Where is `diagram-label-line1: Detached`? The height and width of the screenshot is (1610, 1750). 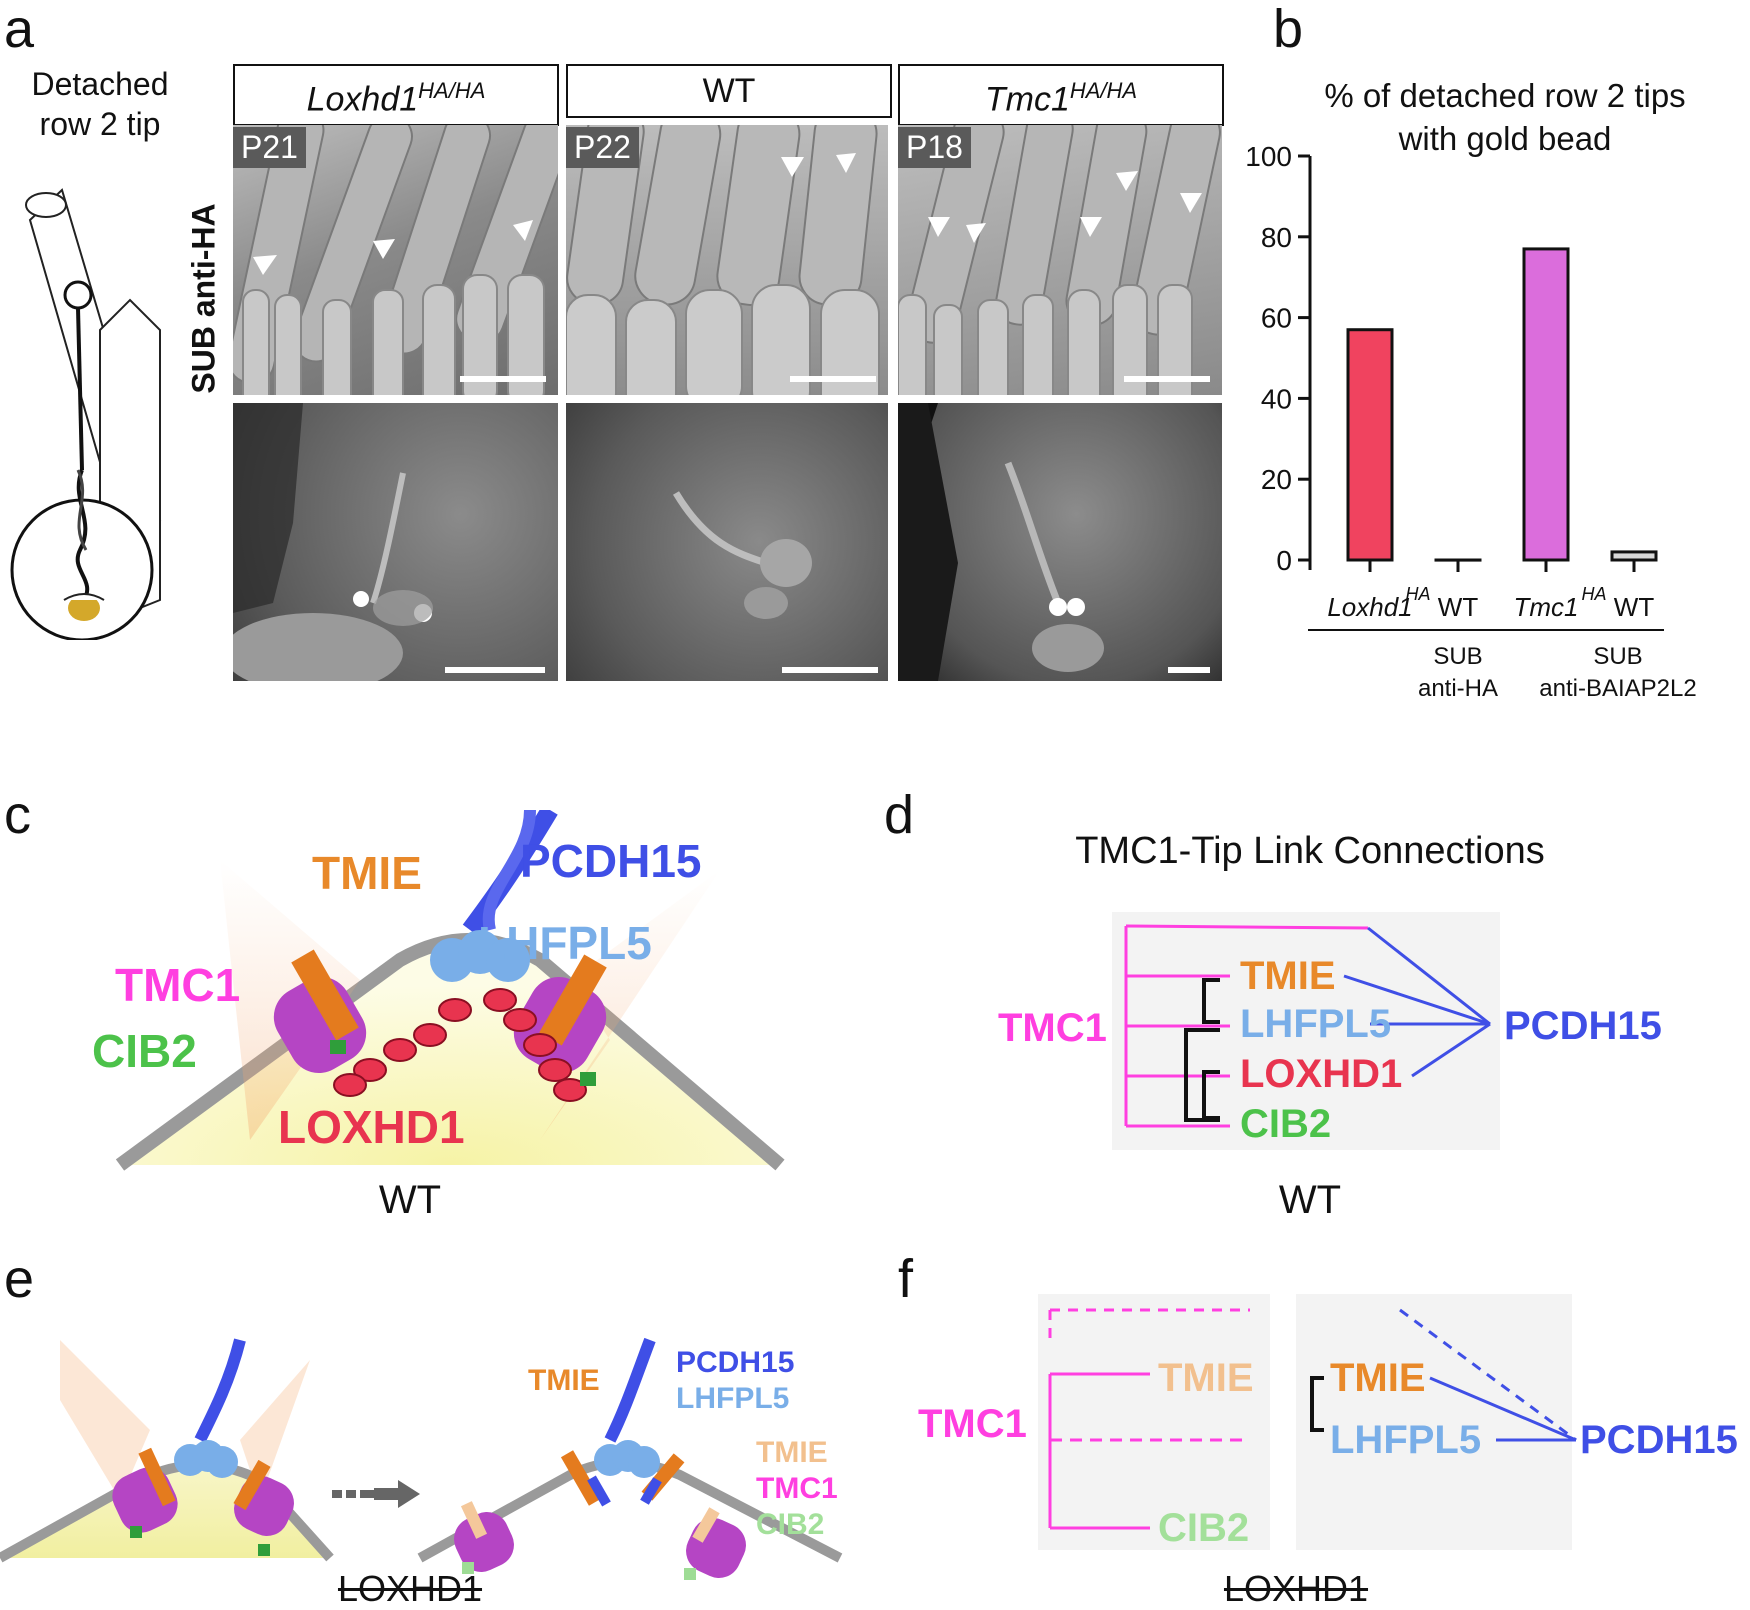
diagram-label-line1: Detached is located at coordinates (100, 84).